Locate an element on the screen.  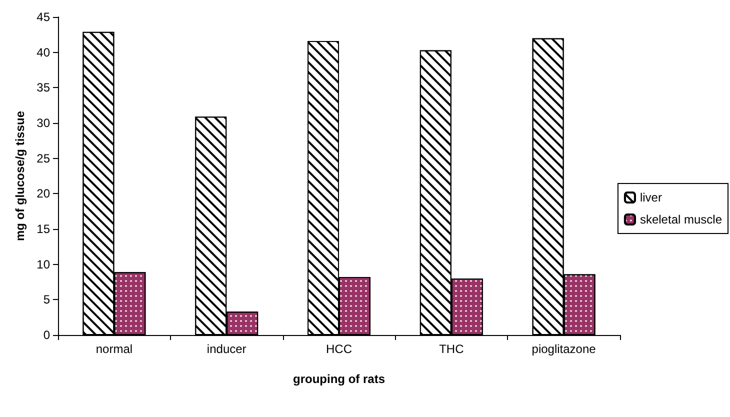
x-axis-title: grouping of rats is located at coordinates (339, 379).